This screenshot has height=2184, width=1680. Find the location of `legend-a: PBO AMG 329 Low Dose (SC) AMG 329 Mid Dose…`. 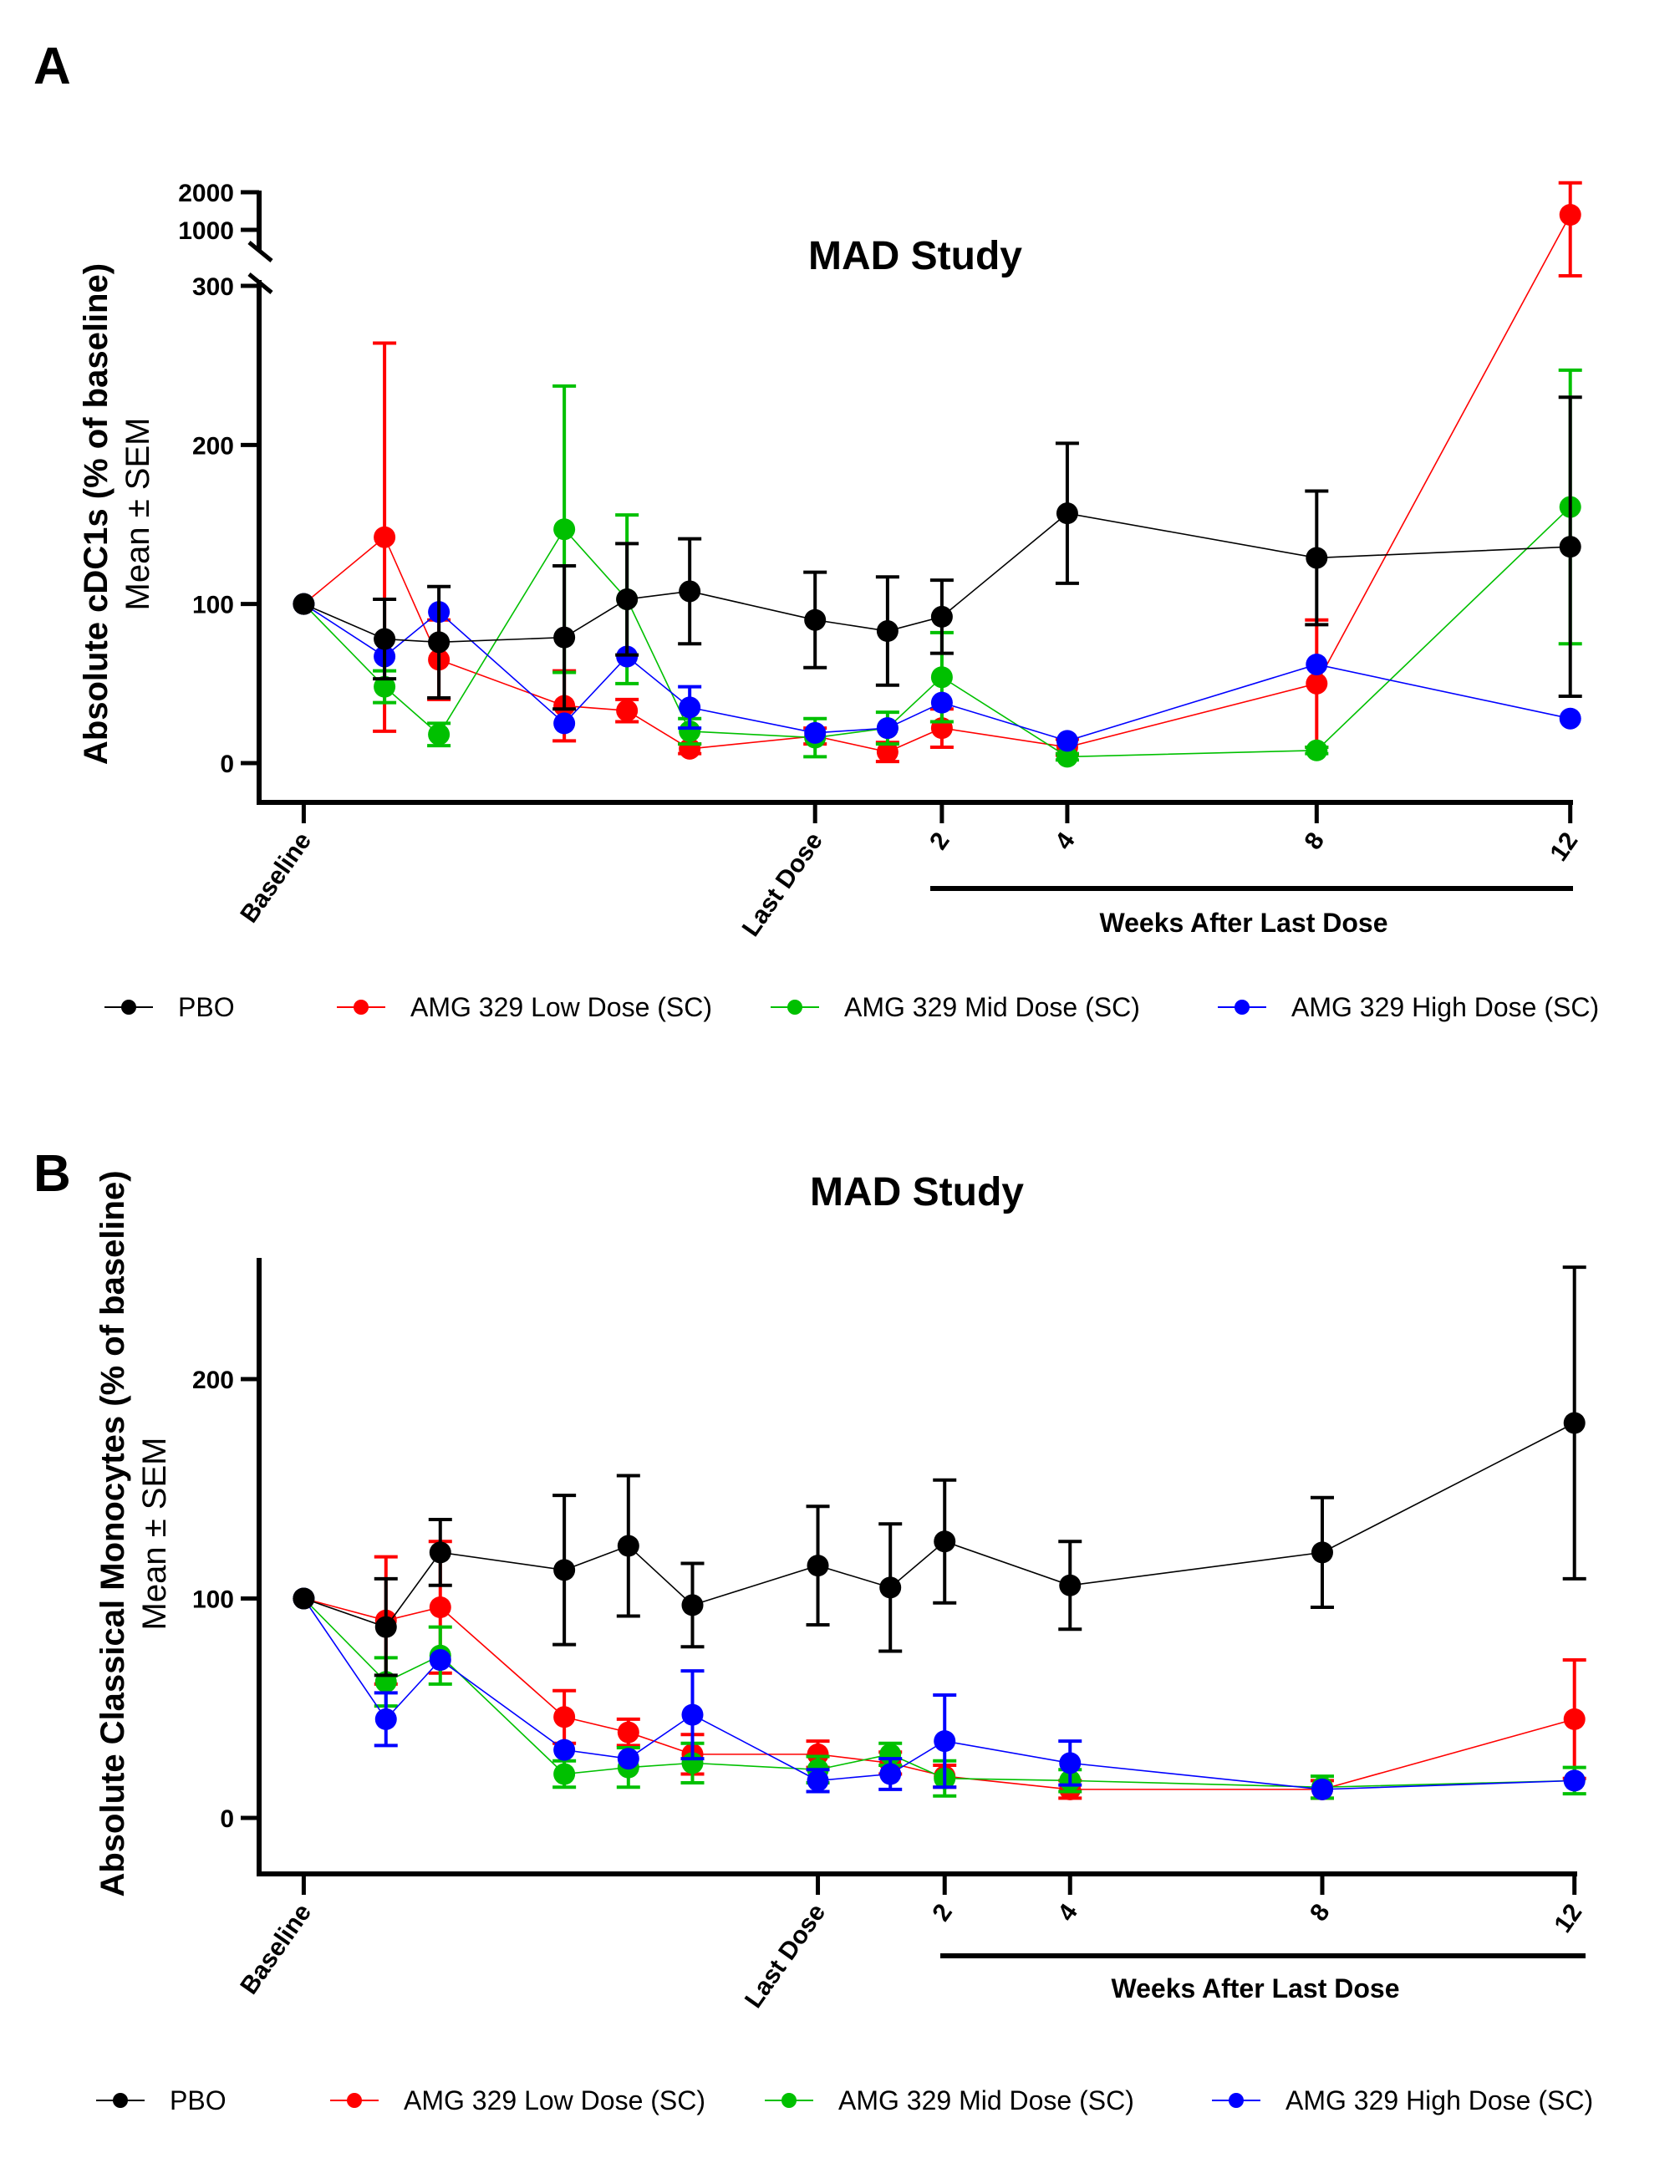

legend-a: PBO AMG 329 Low Dose (SC) AMG 329 Mid Dose… is located at coordinates (851, 1007).